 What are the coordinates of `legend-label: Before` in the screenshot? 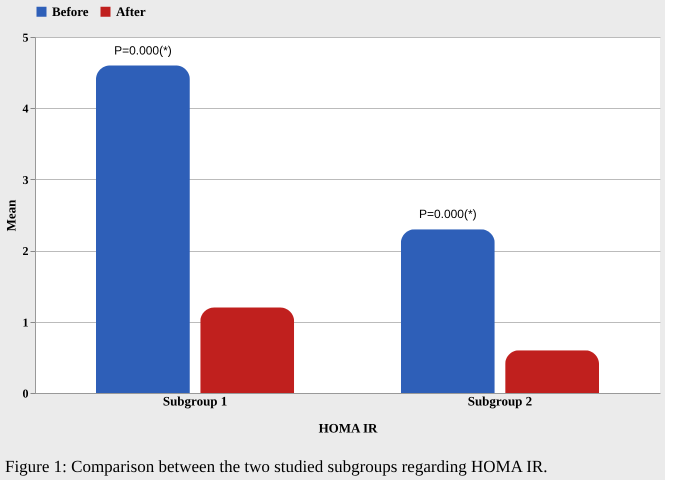 It's located at (70, 11).